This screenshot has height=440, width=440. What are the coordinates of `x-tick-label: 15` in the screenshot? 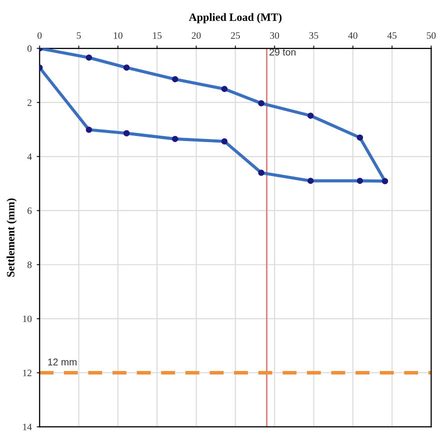 It's located at (157, 35).